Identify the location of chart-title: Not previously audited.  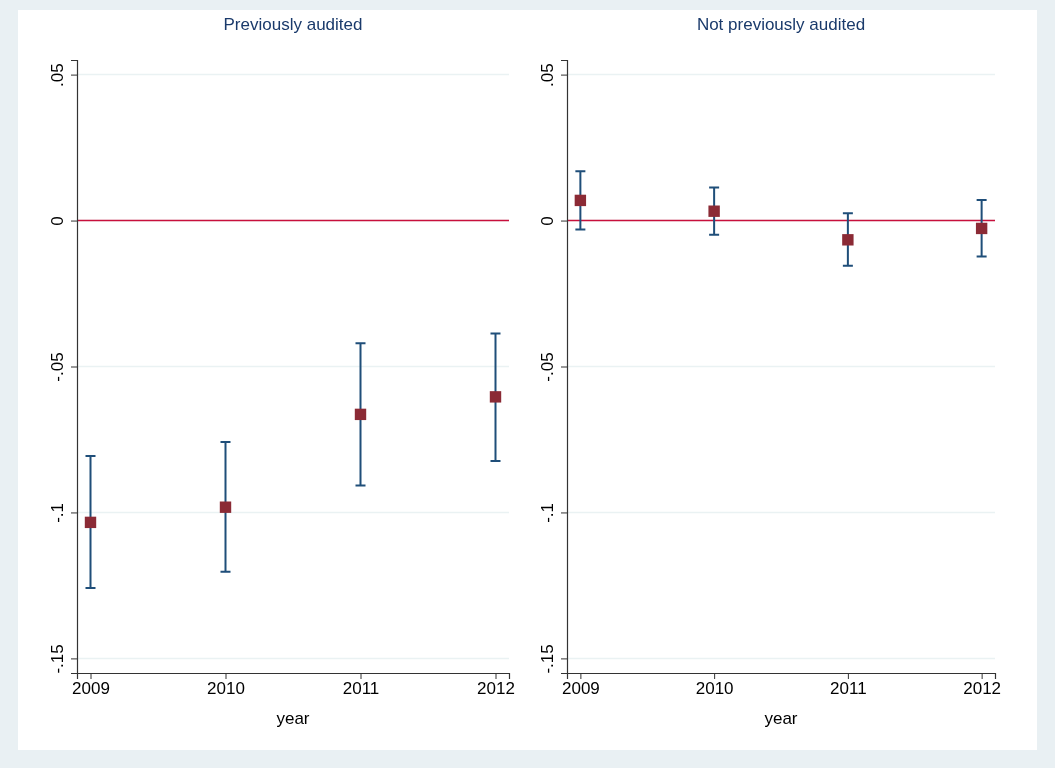
(781, 24).